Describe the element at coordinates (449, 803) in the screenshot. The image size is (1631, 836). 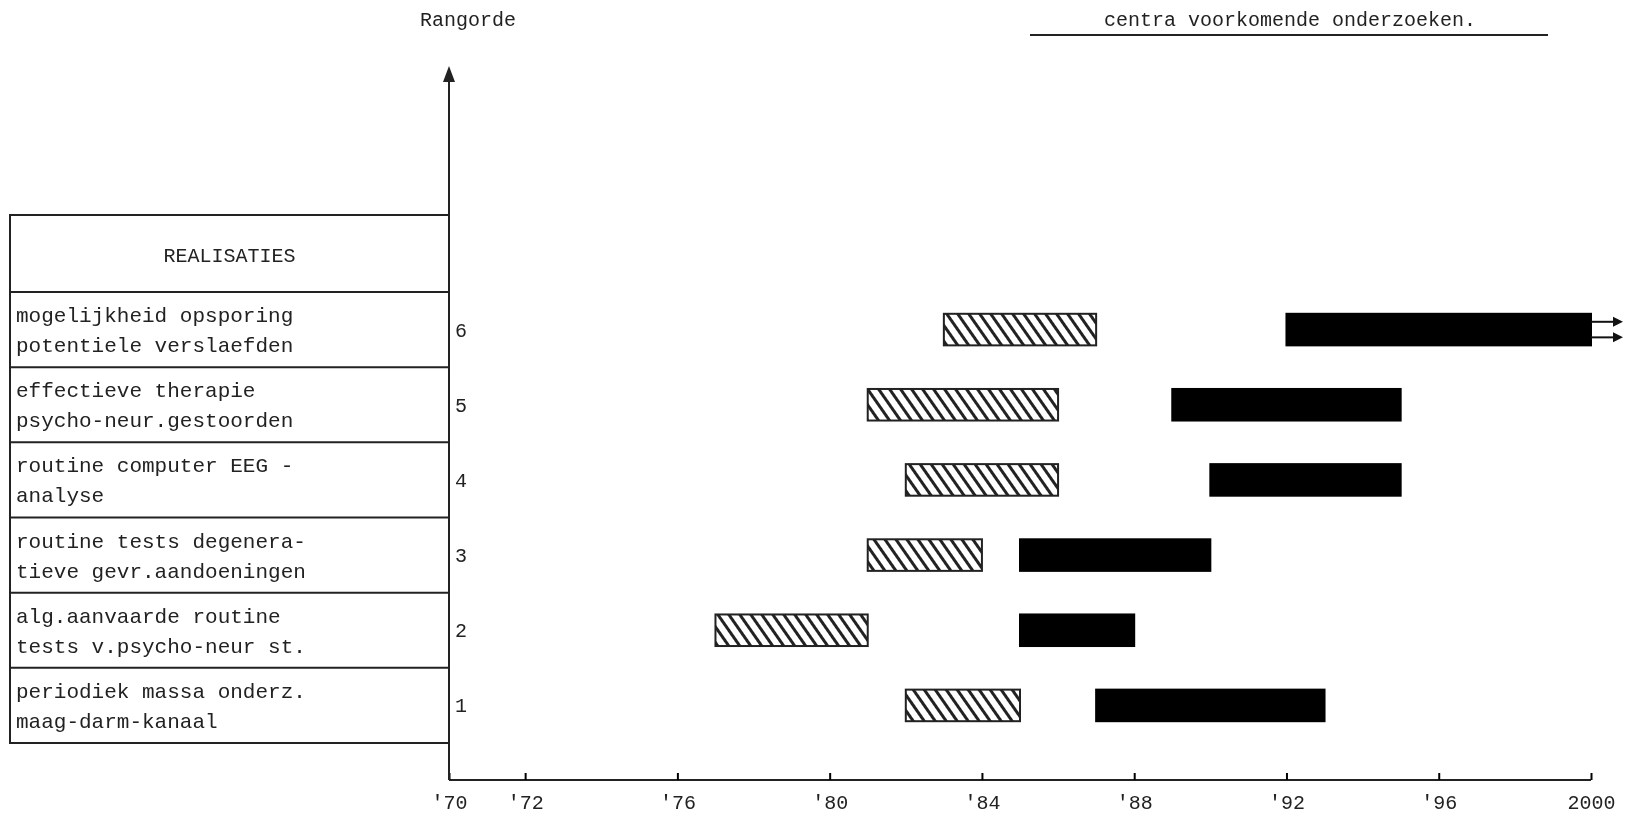
I see `x-tick-label: '70` at that location.